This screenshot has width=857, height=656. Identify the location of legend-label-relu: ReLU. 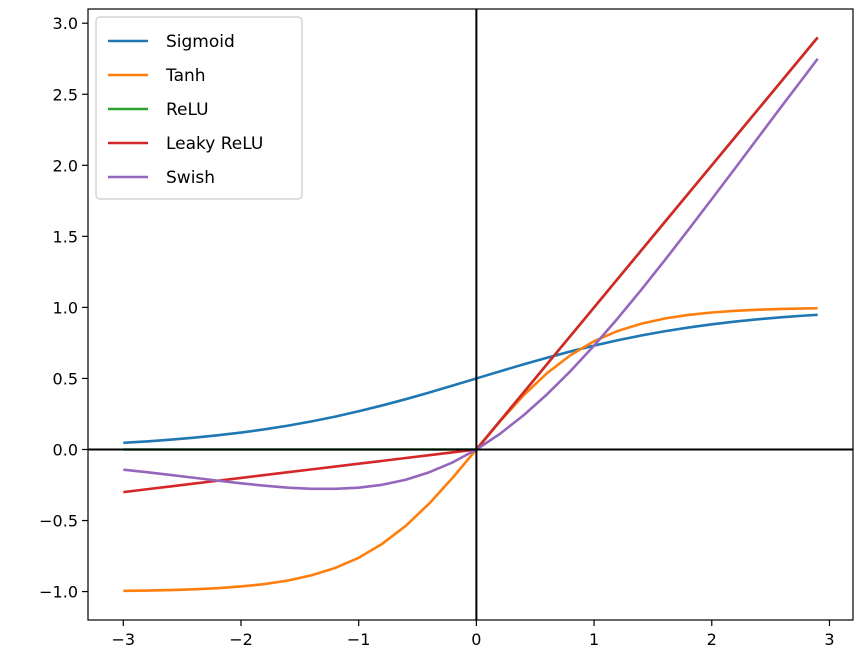
(187, 110).